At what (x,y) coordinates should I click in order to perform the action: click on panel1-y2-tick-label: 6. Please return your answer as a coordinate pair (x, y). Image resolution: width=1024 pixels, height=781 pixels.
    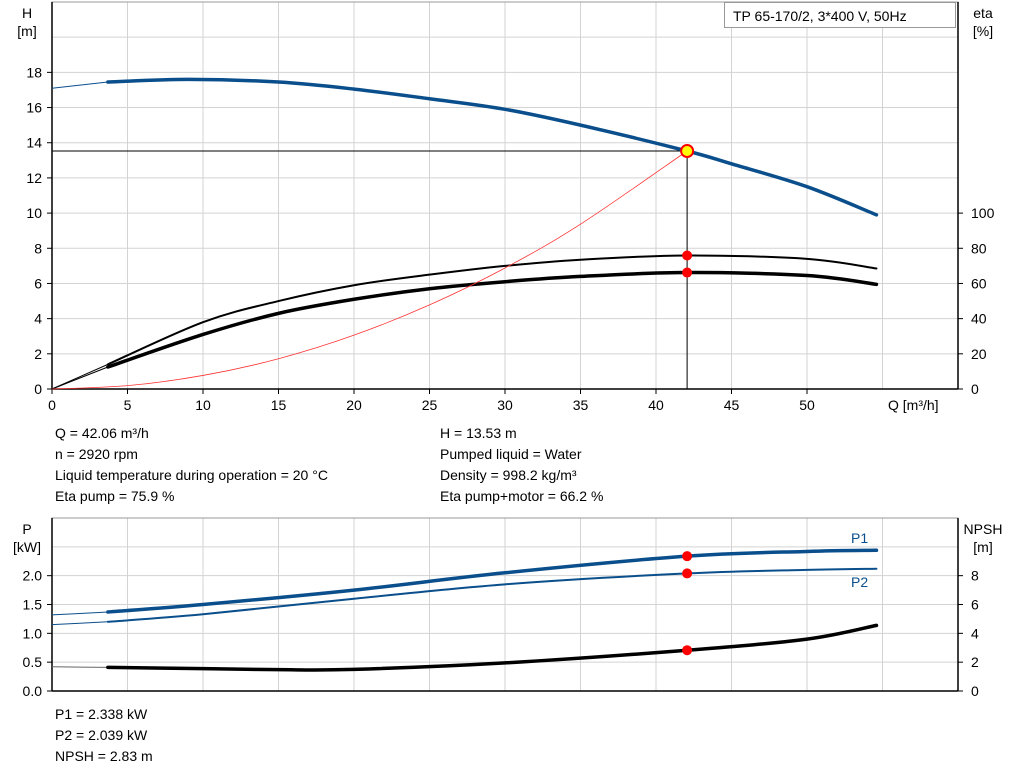
    Looking at the image, I should click on (975, 605).